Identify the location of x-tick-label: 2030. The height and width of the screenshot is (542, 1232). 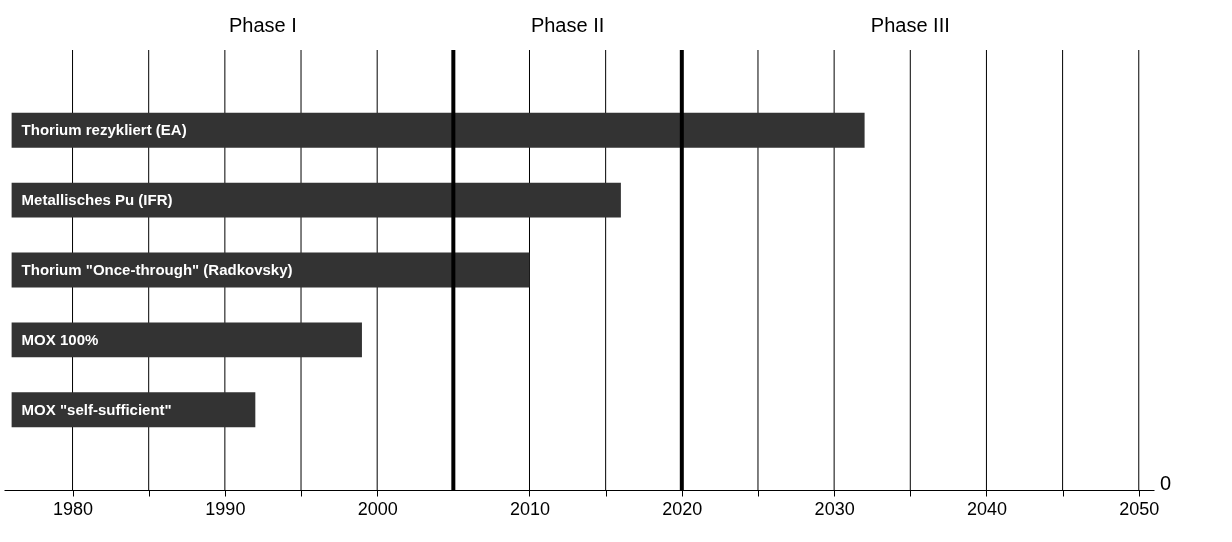
(834, 508).